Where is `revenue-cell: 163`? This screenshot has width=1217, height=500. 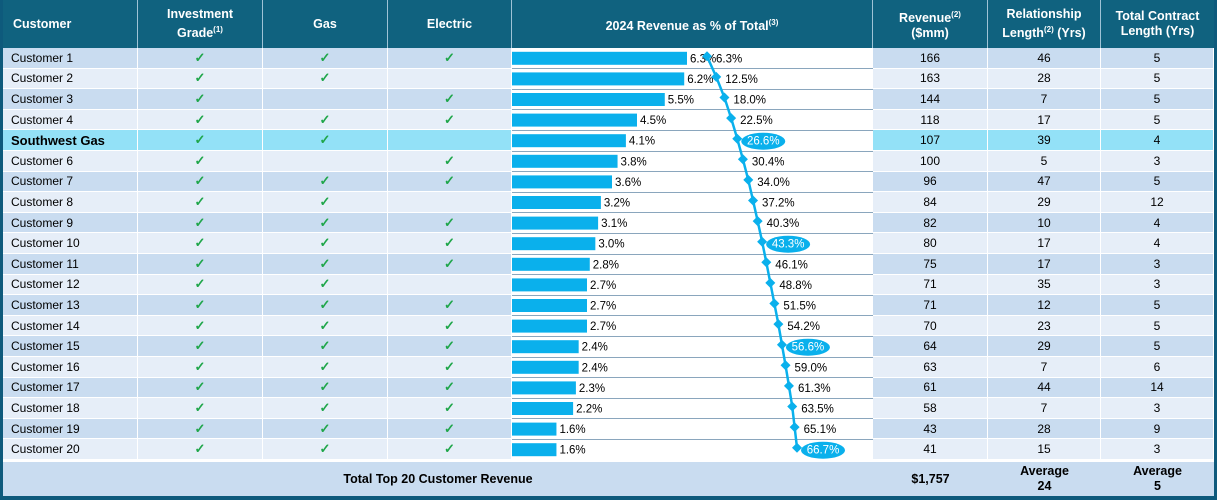
revenue-cell: 163 is located at coordinates (930, 78).